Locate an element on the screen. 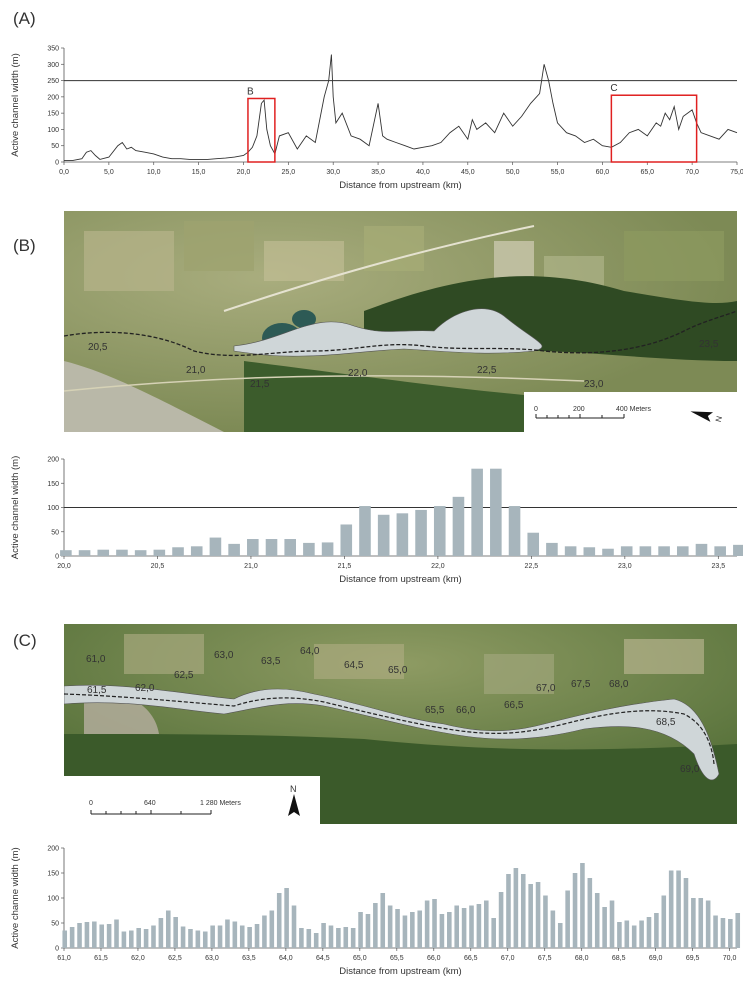 This screenshot has height=987, width=743. x-tick-label: 64,0 is located at coordinates (286, 958).